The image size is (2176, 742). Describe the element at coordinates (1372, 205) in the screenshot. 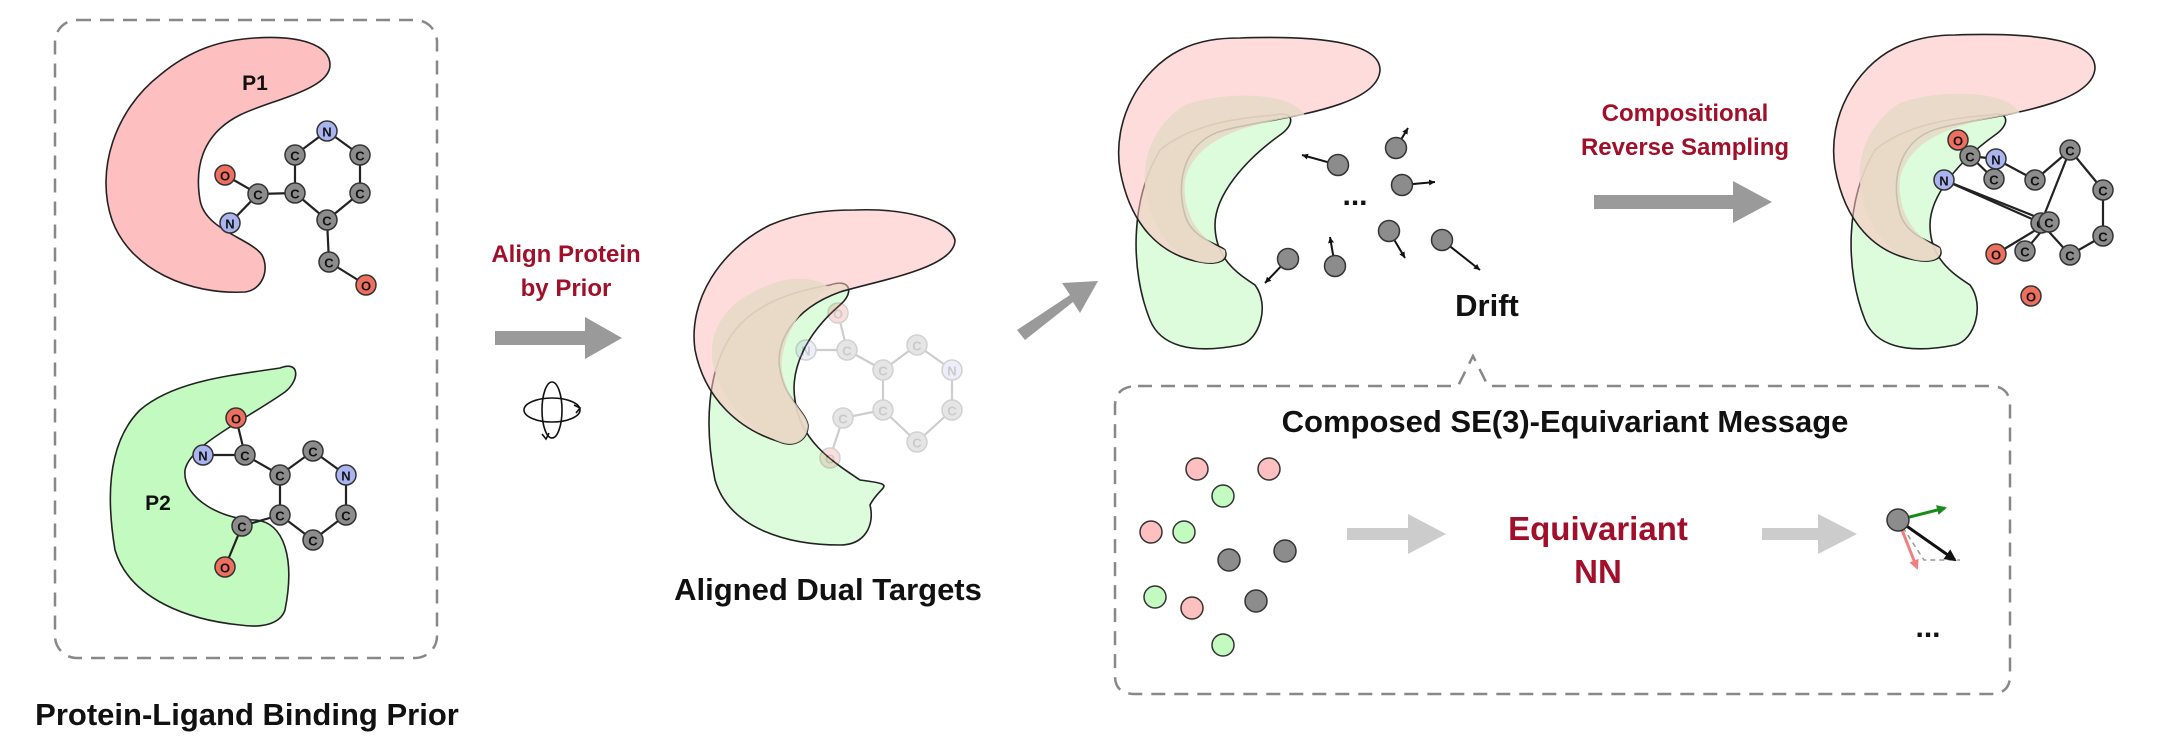

I see `drift-atoms` at that location.